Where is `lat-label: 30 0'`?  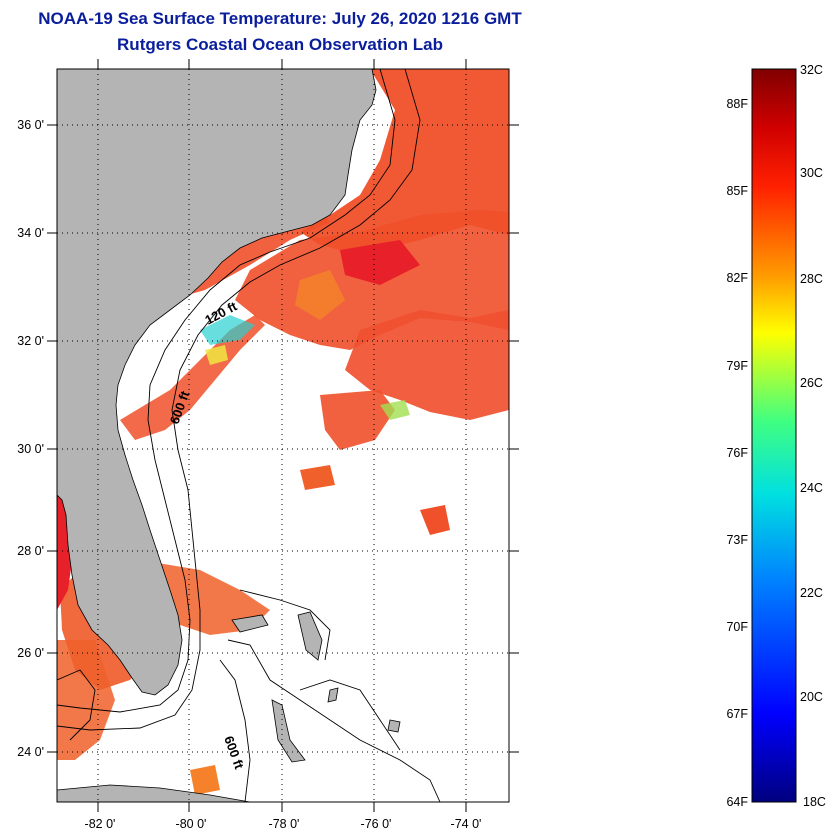 lat-label: 30 0' is located at coordinates (30, 449).